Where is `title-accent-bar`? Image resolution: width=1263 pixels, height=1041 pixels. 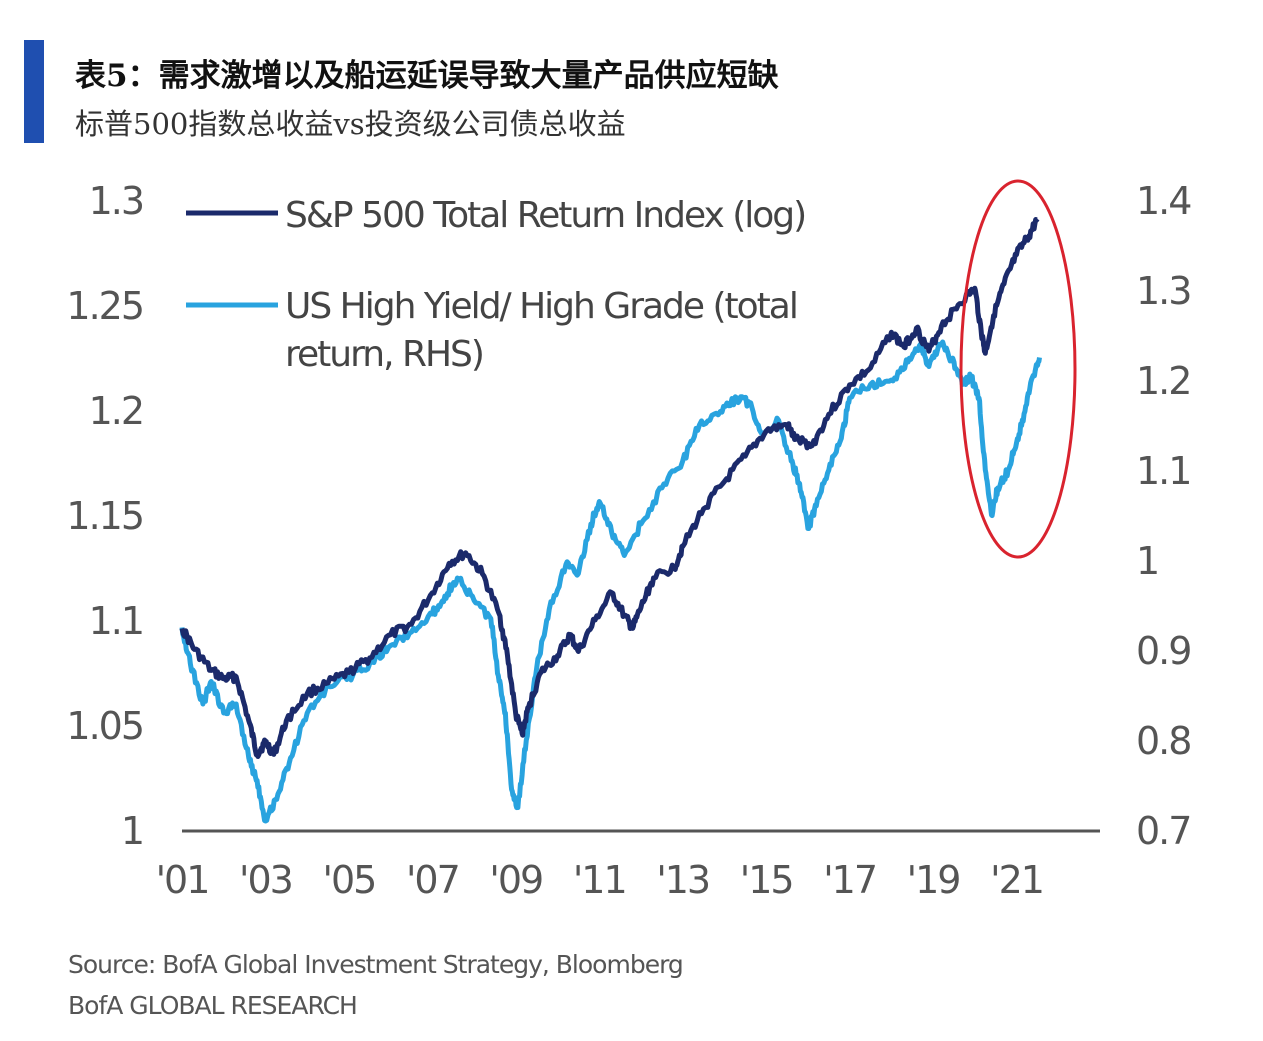
title-accent-bar is located at coordinates (34, 91).